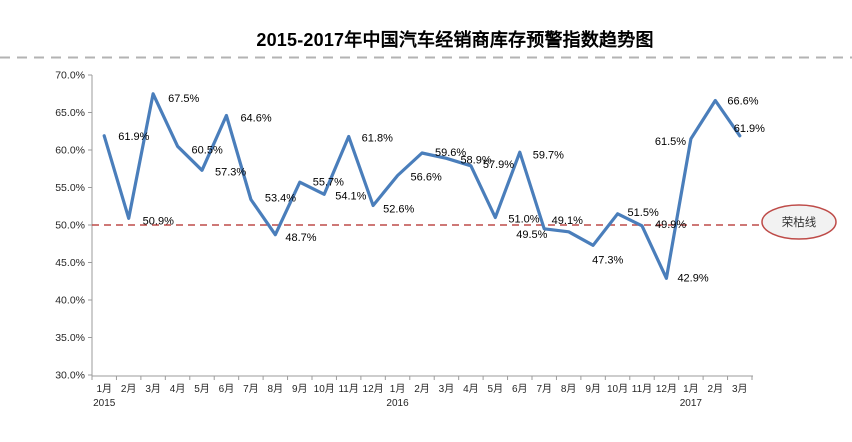 Image resolution: width=852 pixels, height=442 pixels. Describe the element at coordinates (328, 182) in the screenshot. I see `data-point-label: 55.7%` at that location.